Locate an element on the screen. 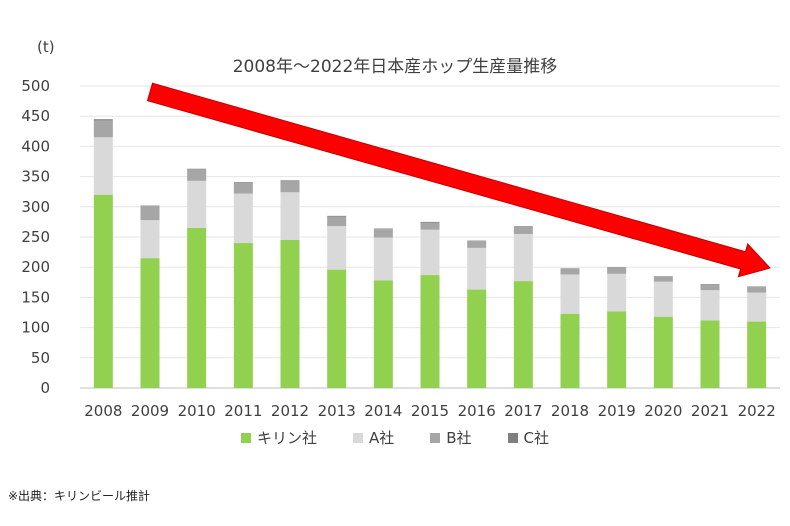 The width and height of the screenshot is (790, 526). x-tick-label: 2018 is located at coordinates (570, 411).